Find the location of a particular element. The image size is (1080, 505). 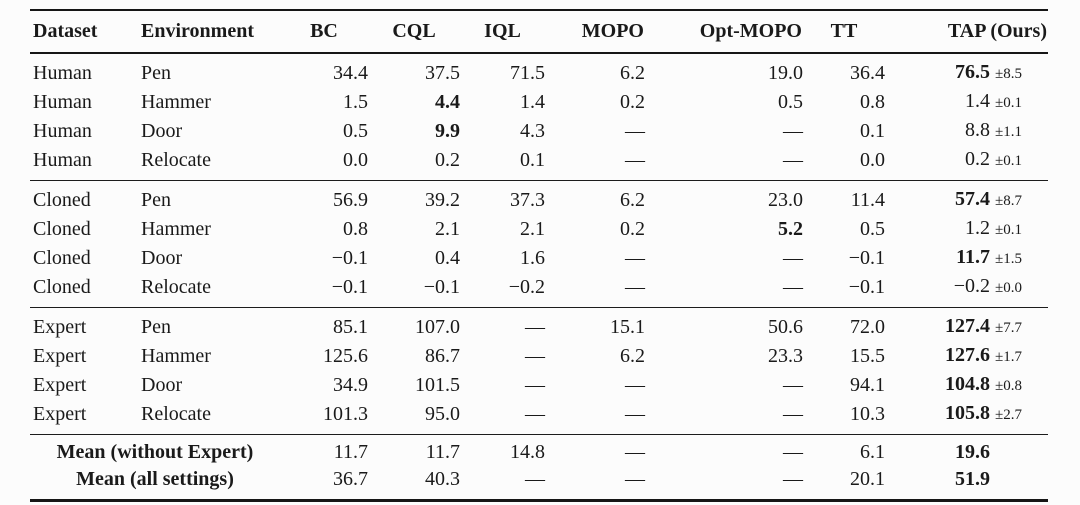

cell-tap: 11.7 ±1.5 is located at coordinates (966, 258).